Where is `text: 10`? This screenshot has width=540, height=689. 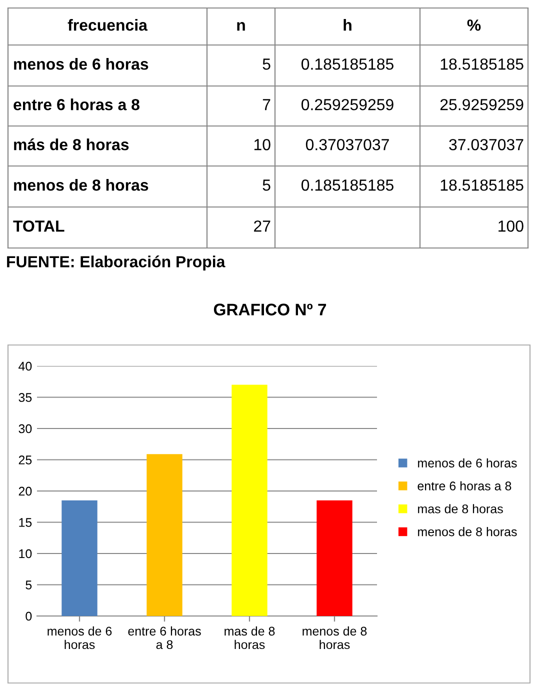
text: 10 is located at coordinates (262, 144).